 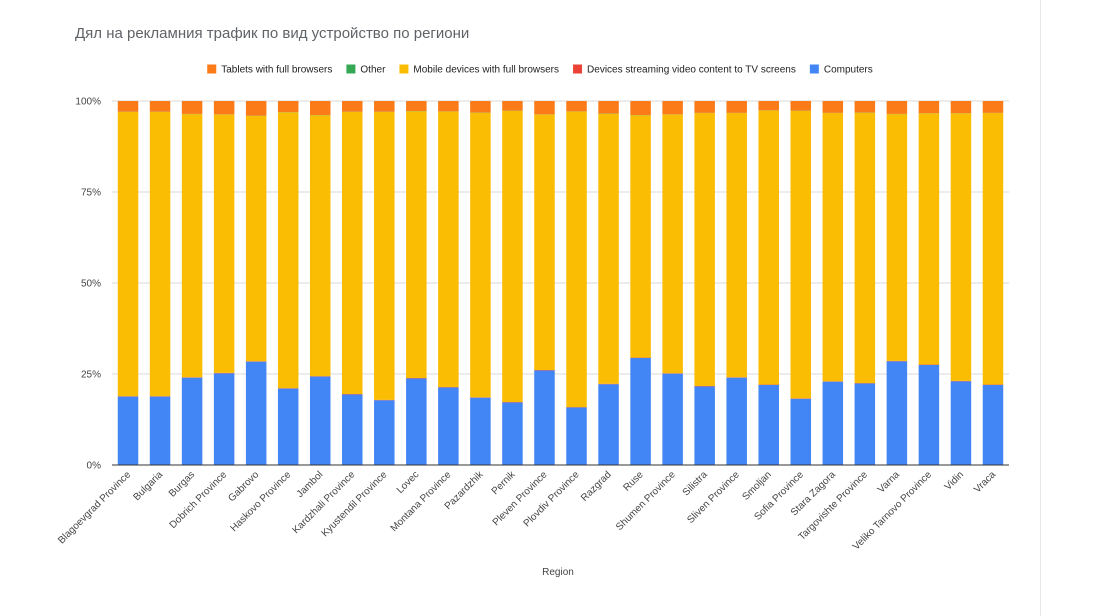 I want to click on legend-item-tablets-with-full-browsers: Tablets with full browsers, so click(x=269, y=70).